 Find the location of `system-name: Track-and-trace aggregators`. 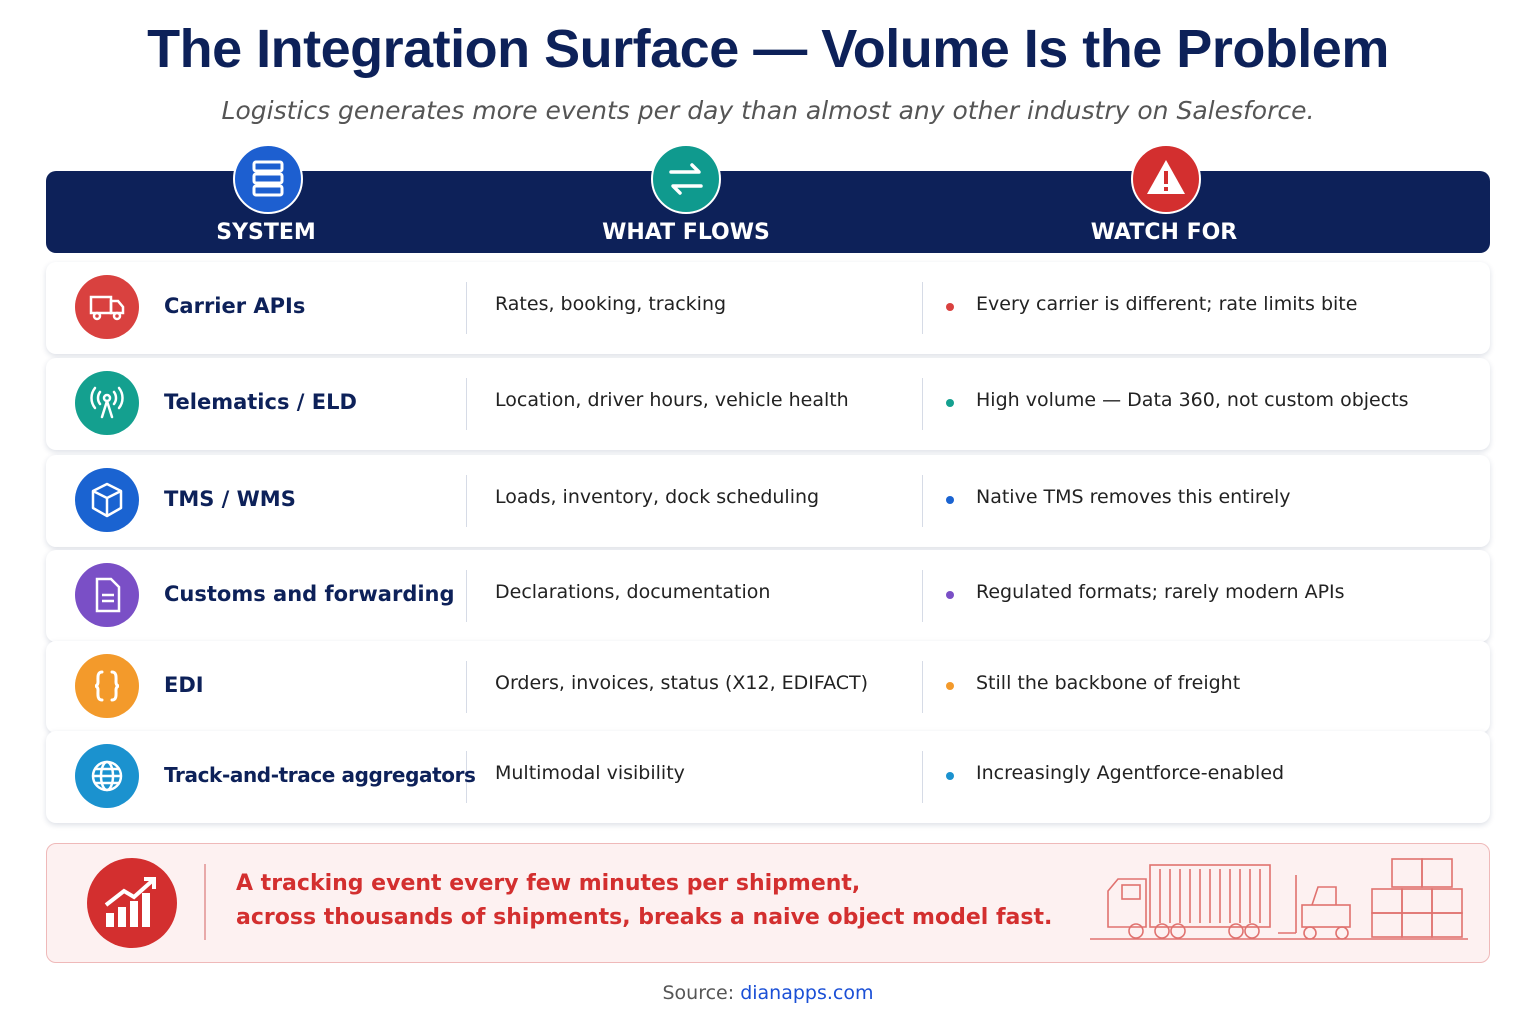

system-name: Track-and-trace aggregators is located at coordinates (320, 775).